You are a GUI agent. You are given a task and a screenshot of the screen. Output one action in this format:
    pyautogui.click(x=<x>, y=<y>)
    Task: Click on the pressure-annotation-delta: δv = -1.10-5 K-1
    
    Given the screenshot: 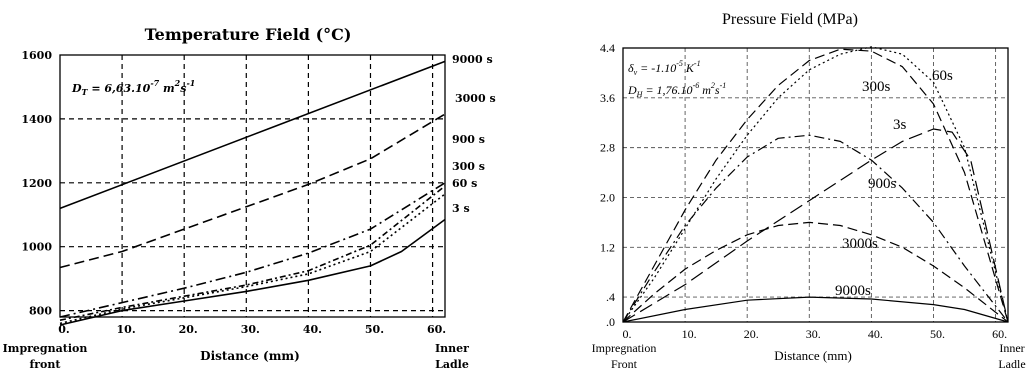 What is the action you would take?
    pyautogui.click(x=664, y=68)
    